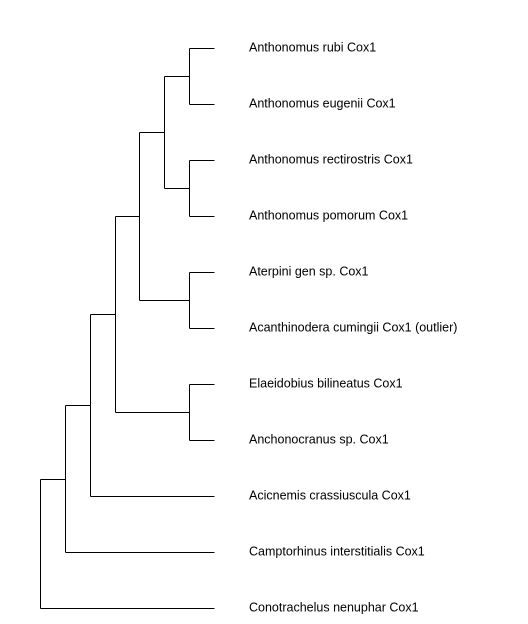  Describe the element at coordinates (319, 439) in the screenshot. I see `taxon-label-anchonocranus: Anchonocranus sp. Cox1` at that location.